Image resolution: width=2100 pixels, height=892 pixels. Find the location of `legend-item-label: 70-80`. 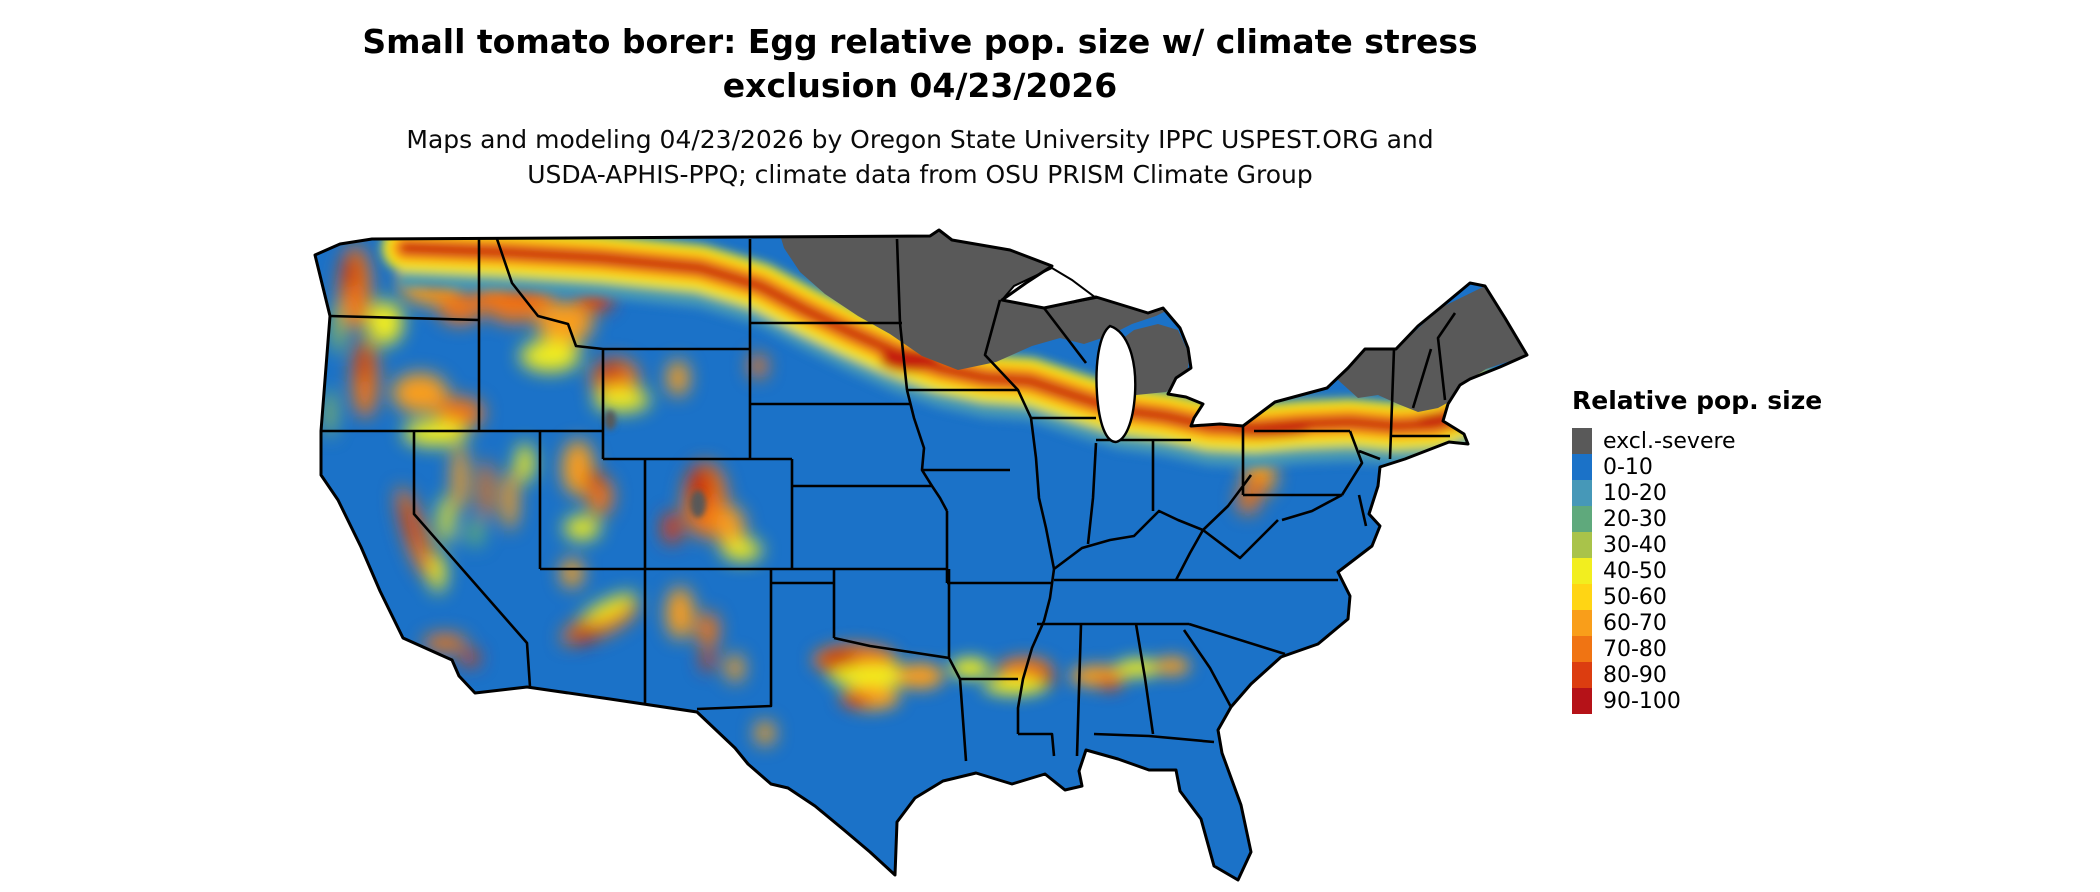

legend-item-label: 70-80 is located at coordinates (1635, 649).